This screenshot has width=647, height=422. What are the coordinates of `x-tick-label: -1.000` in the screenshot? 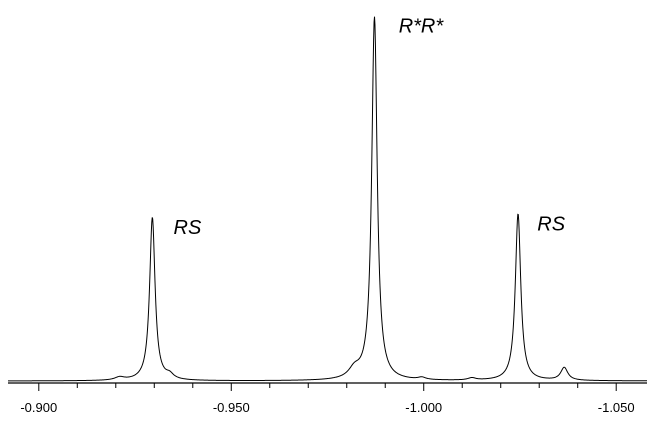 It's located at (423, 407).